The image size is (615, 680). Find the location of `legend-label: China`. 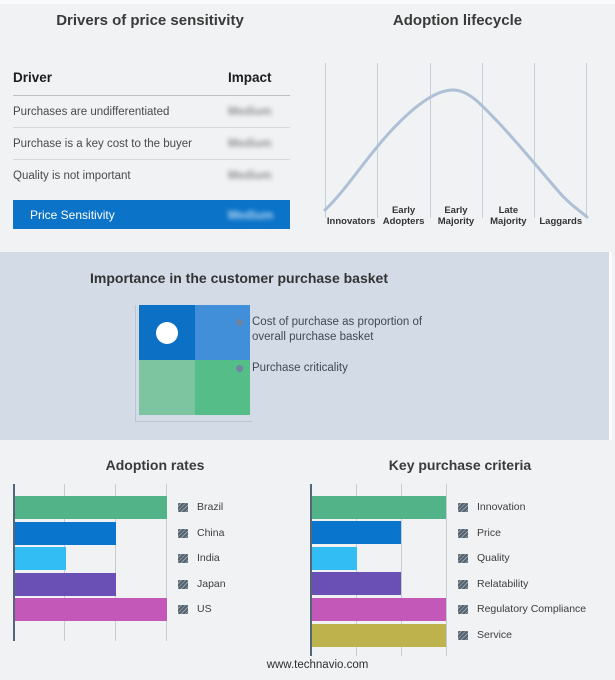

legend-label: China is located at coordinates (211, 533).